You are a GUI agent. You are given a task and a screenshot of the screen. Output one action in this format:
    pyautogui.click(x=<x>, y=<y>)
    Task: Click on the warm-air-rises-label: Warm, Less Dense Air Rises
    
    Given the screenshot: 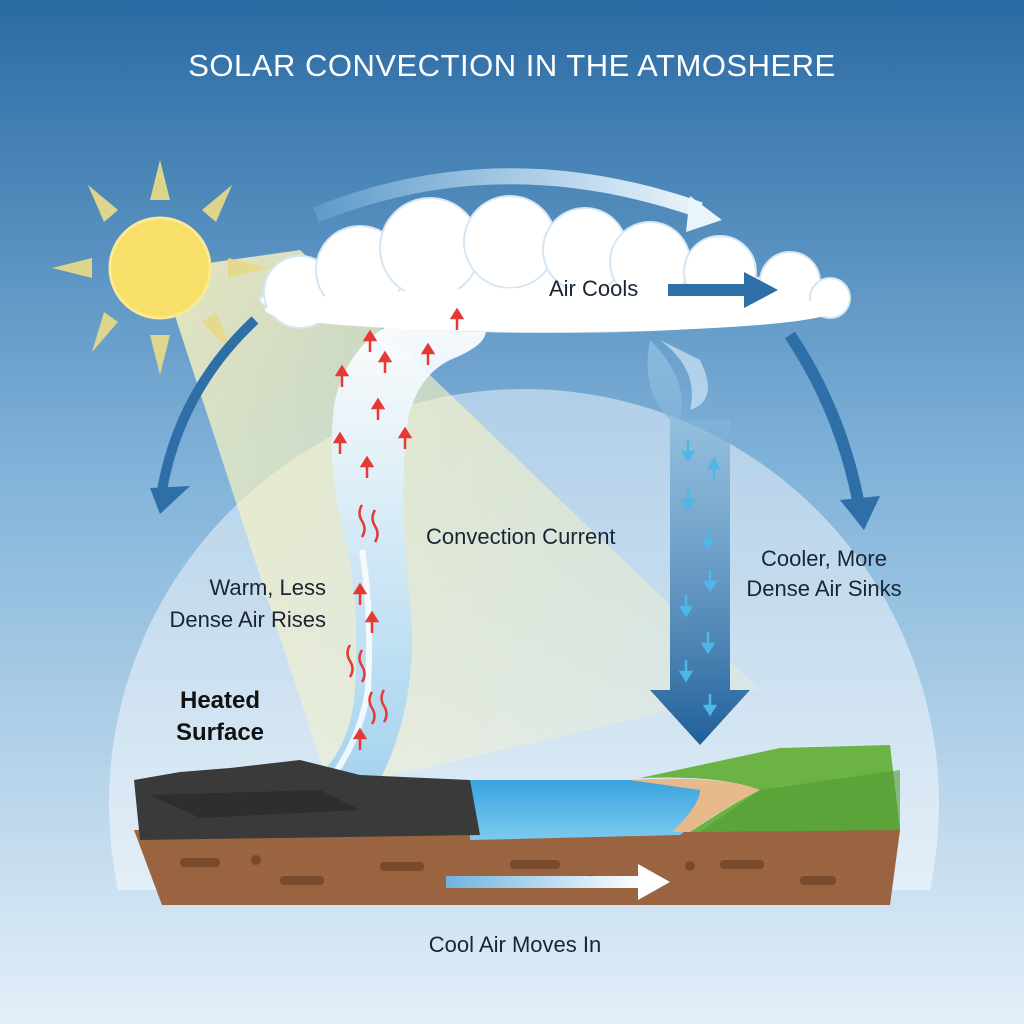 What is the action you would take?
    pyautogui.click(x=247, y=603)
    